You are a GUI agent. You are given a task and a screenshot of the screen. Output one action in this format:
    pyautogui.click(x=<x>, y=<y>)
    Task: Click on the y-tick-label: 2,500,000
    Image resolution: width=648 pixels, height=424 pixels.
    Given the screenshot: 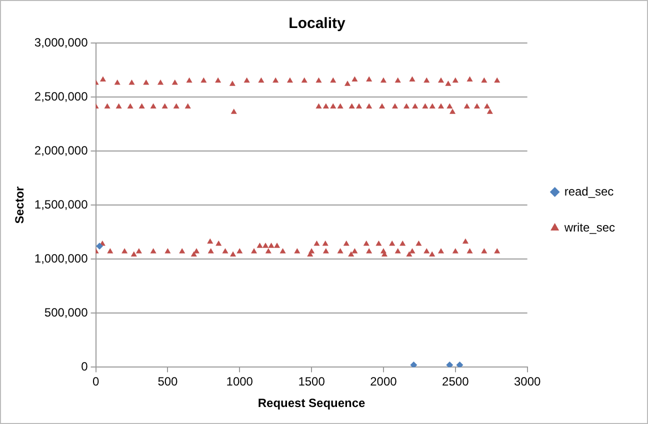 What is the action you would take?
    pyautogui.click(x=61, y=96)
    